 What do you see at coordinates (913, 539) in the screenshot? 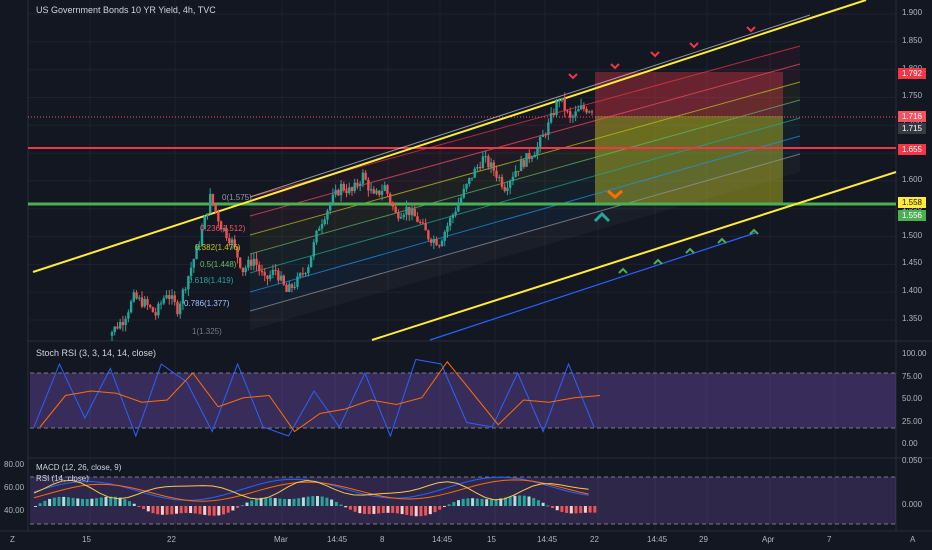
I see `auto-scale-button: A` at bounding box center [913, 539].